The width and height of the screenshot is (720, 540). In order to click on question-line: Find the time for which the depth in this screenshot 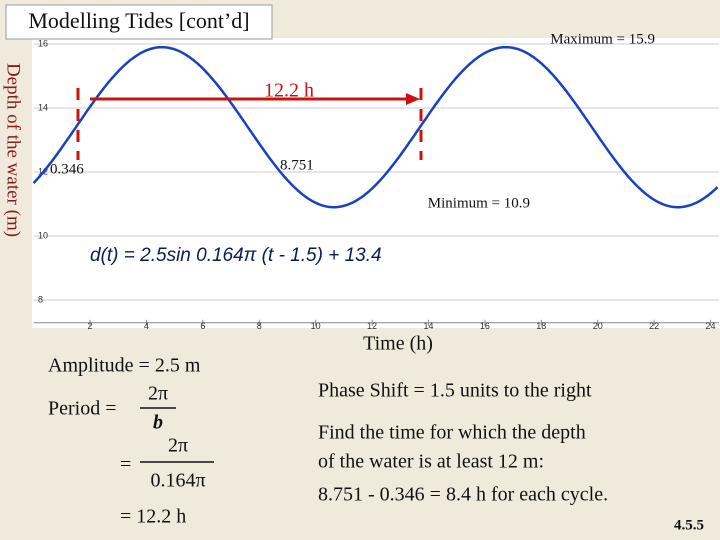, I will do `click(452, 433)`.